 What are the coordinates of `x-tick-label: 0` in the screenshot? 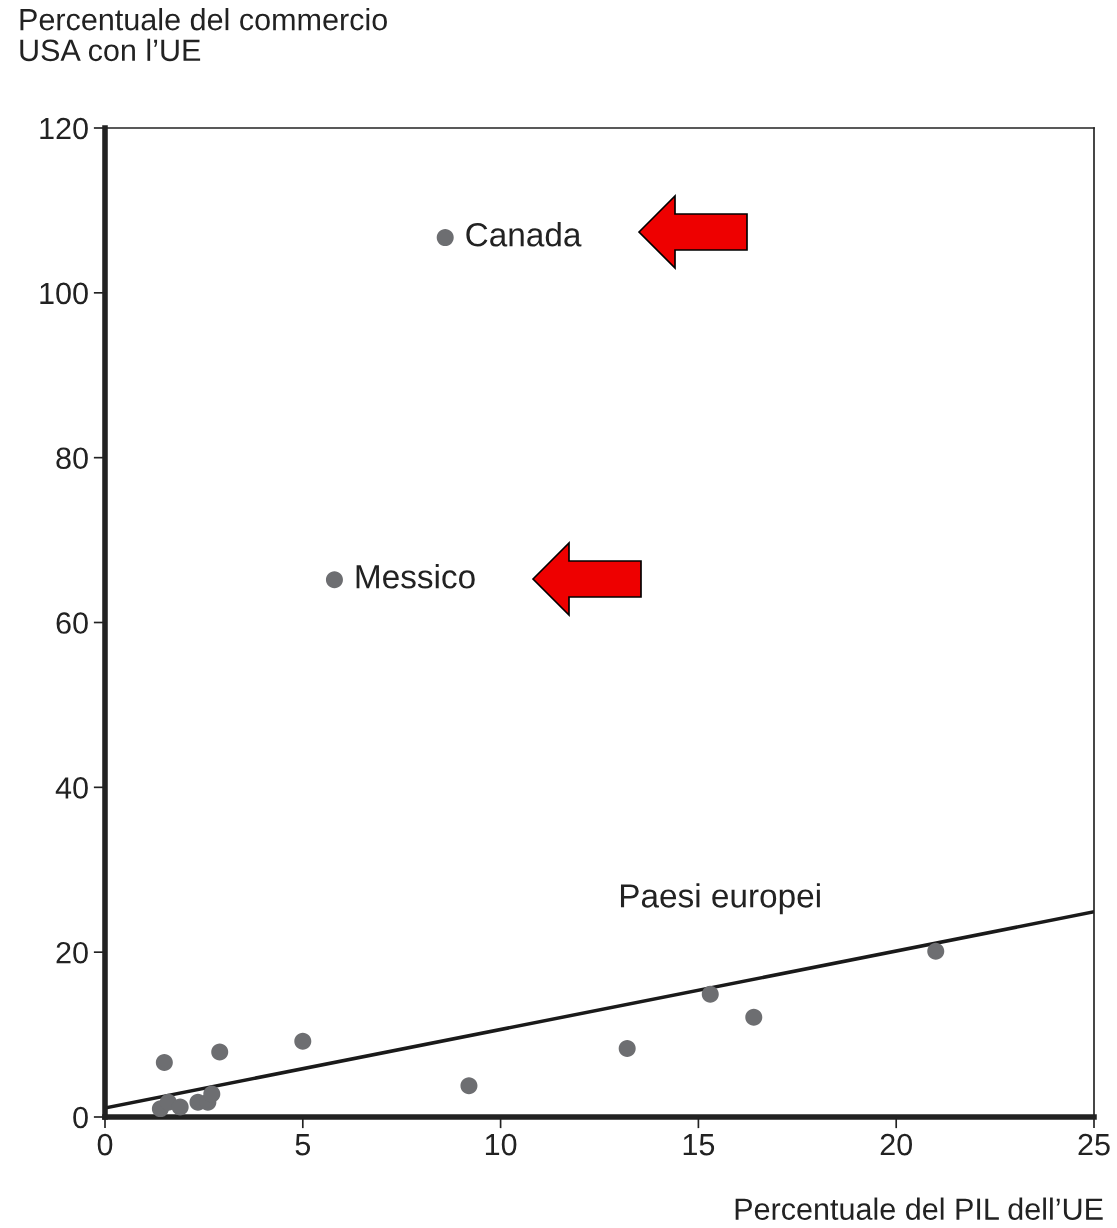 It's located at (105, 1144).